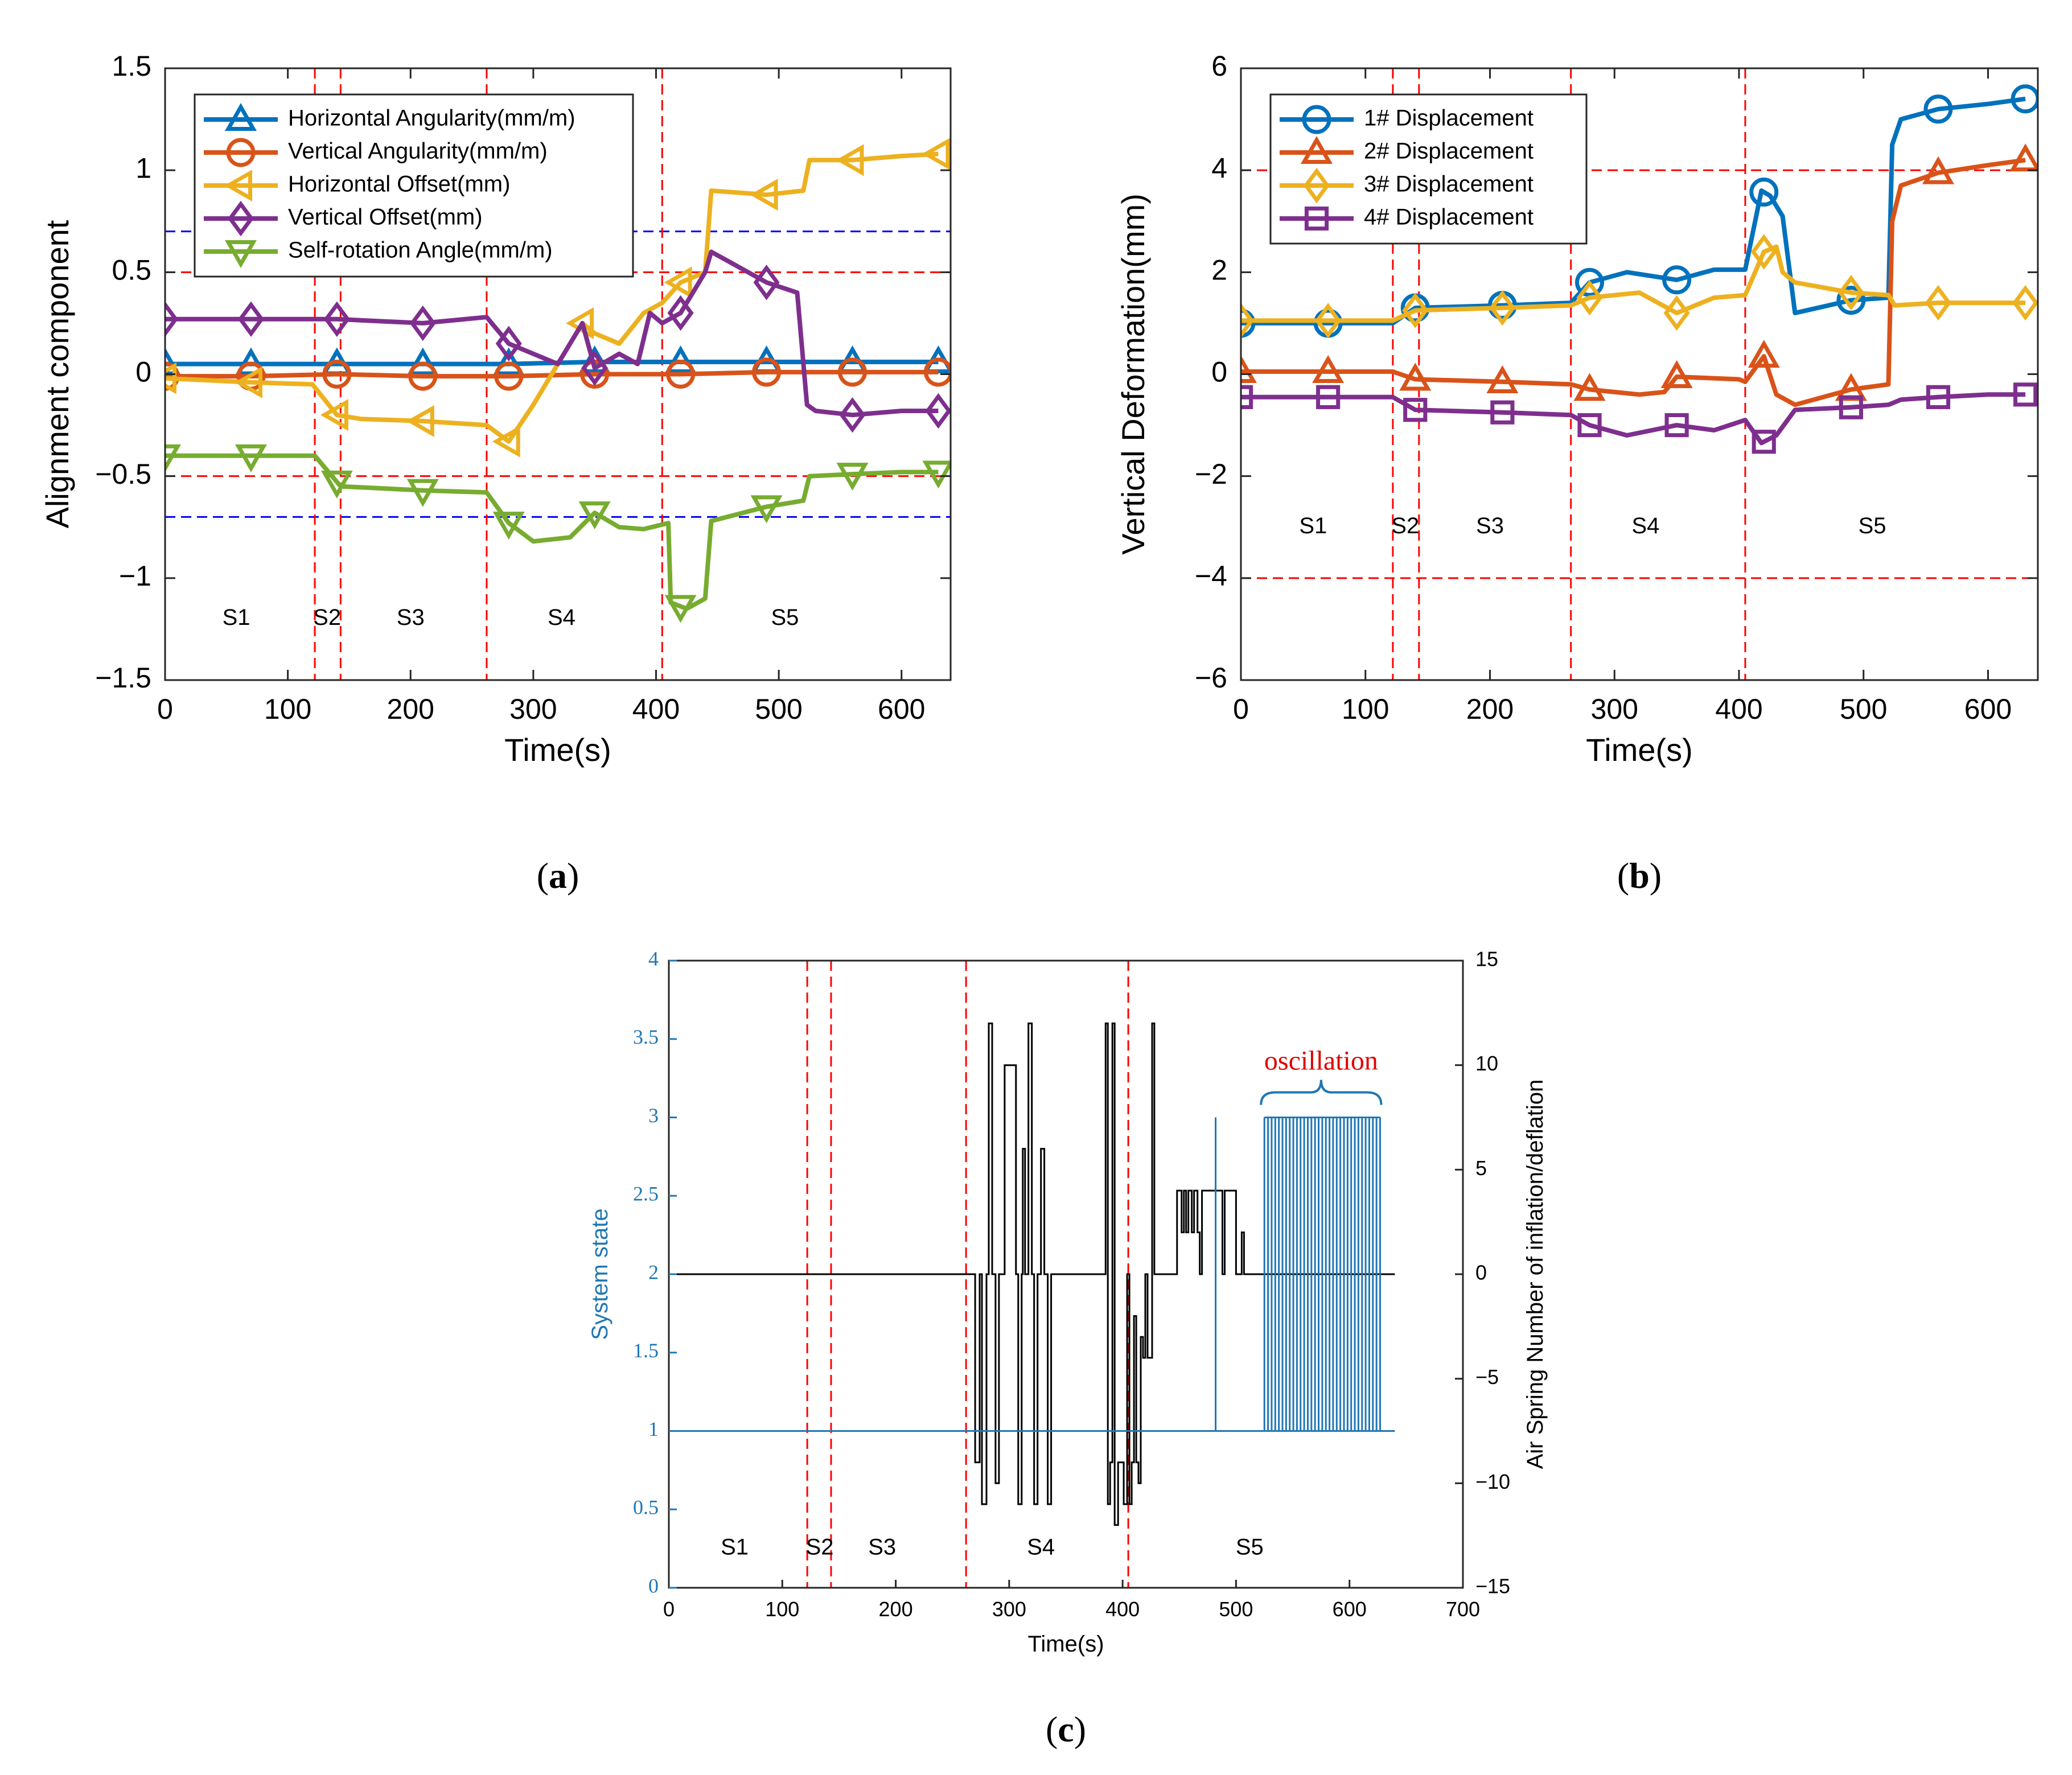  Describe the element at coordinates (1219, 66) in the screenshot. I see `y-tick-label: 6` at that location.